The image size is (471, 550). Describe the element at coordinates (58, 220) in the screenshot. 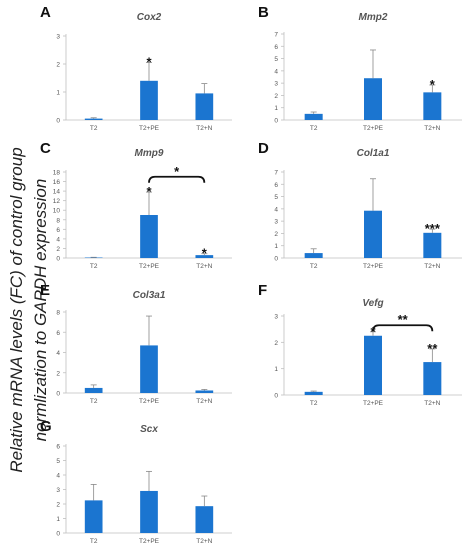

I see `y-tick-label: 8` at that location.